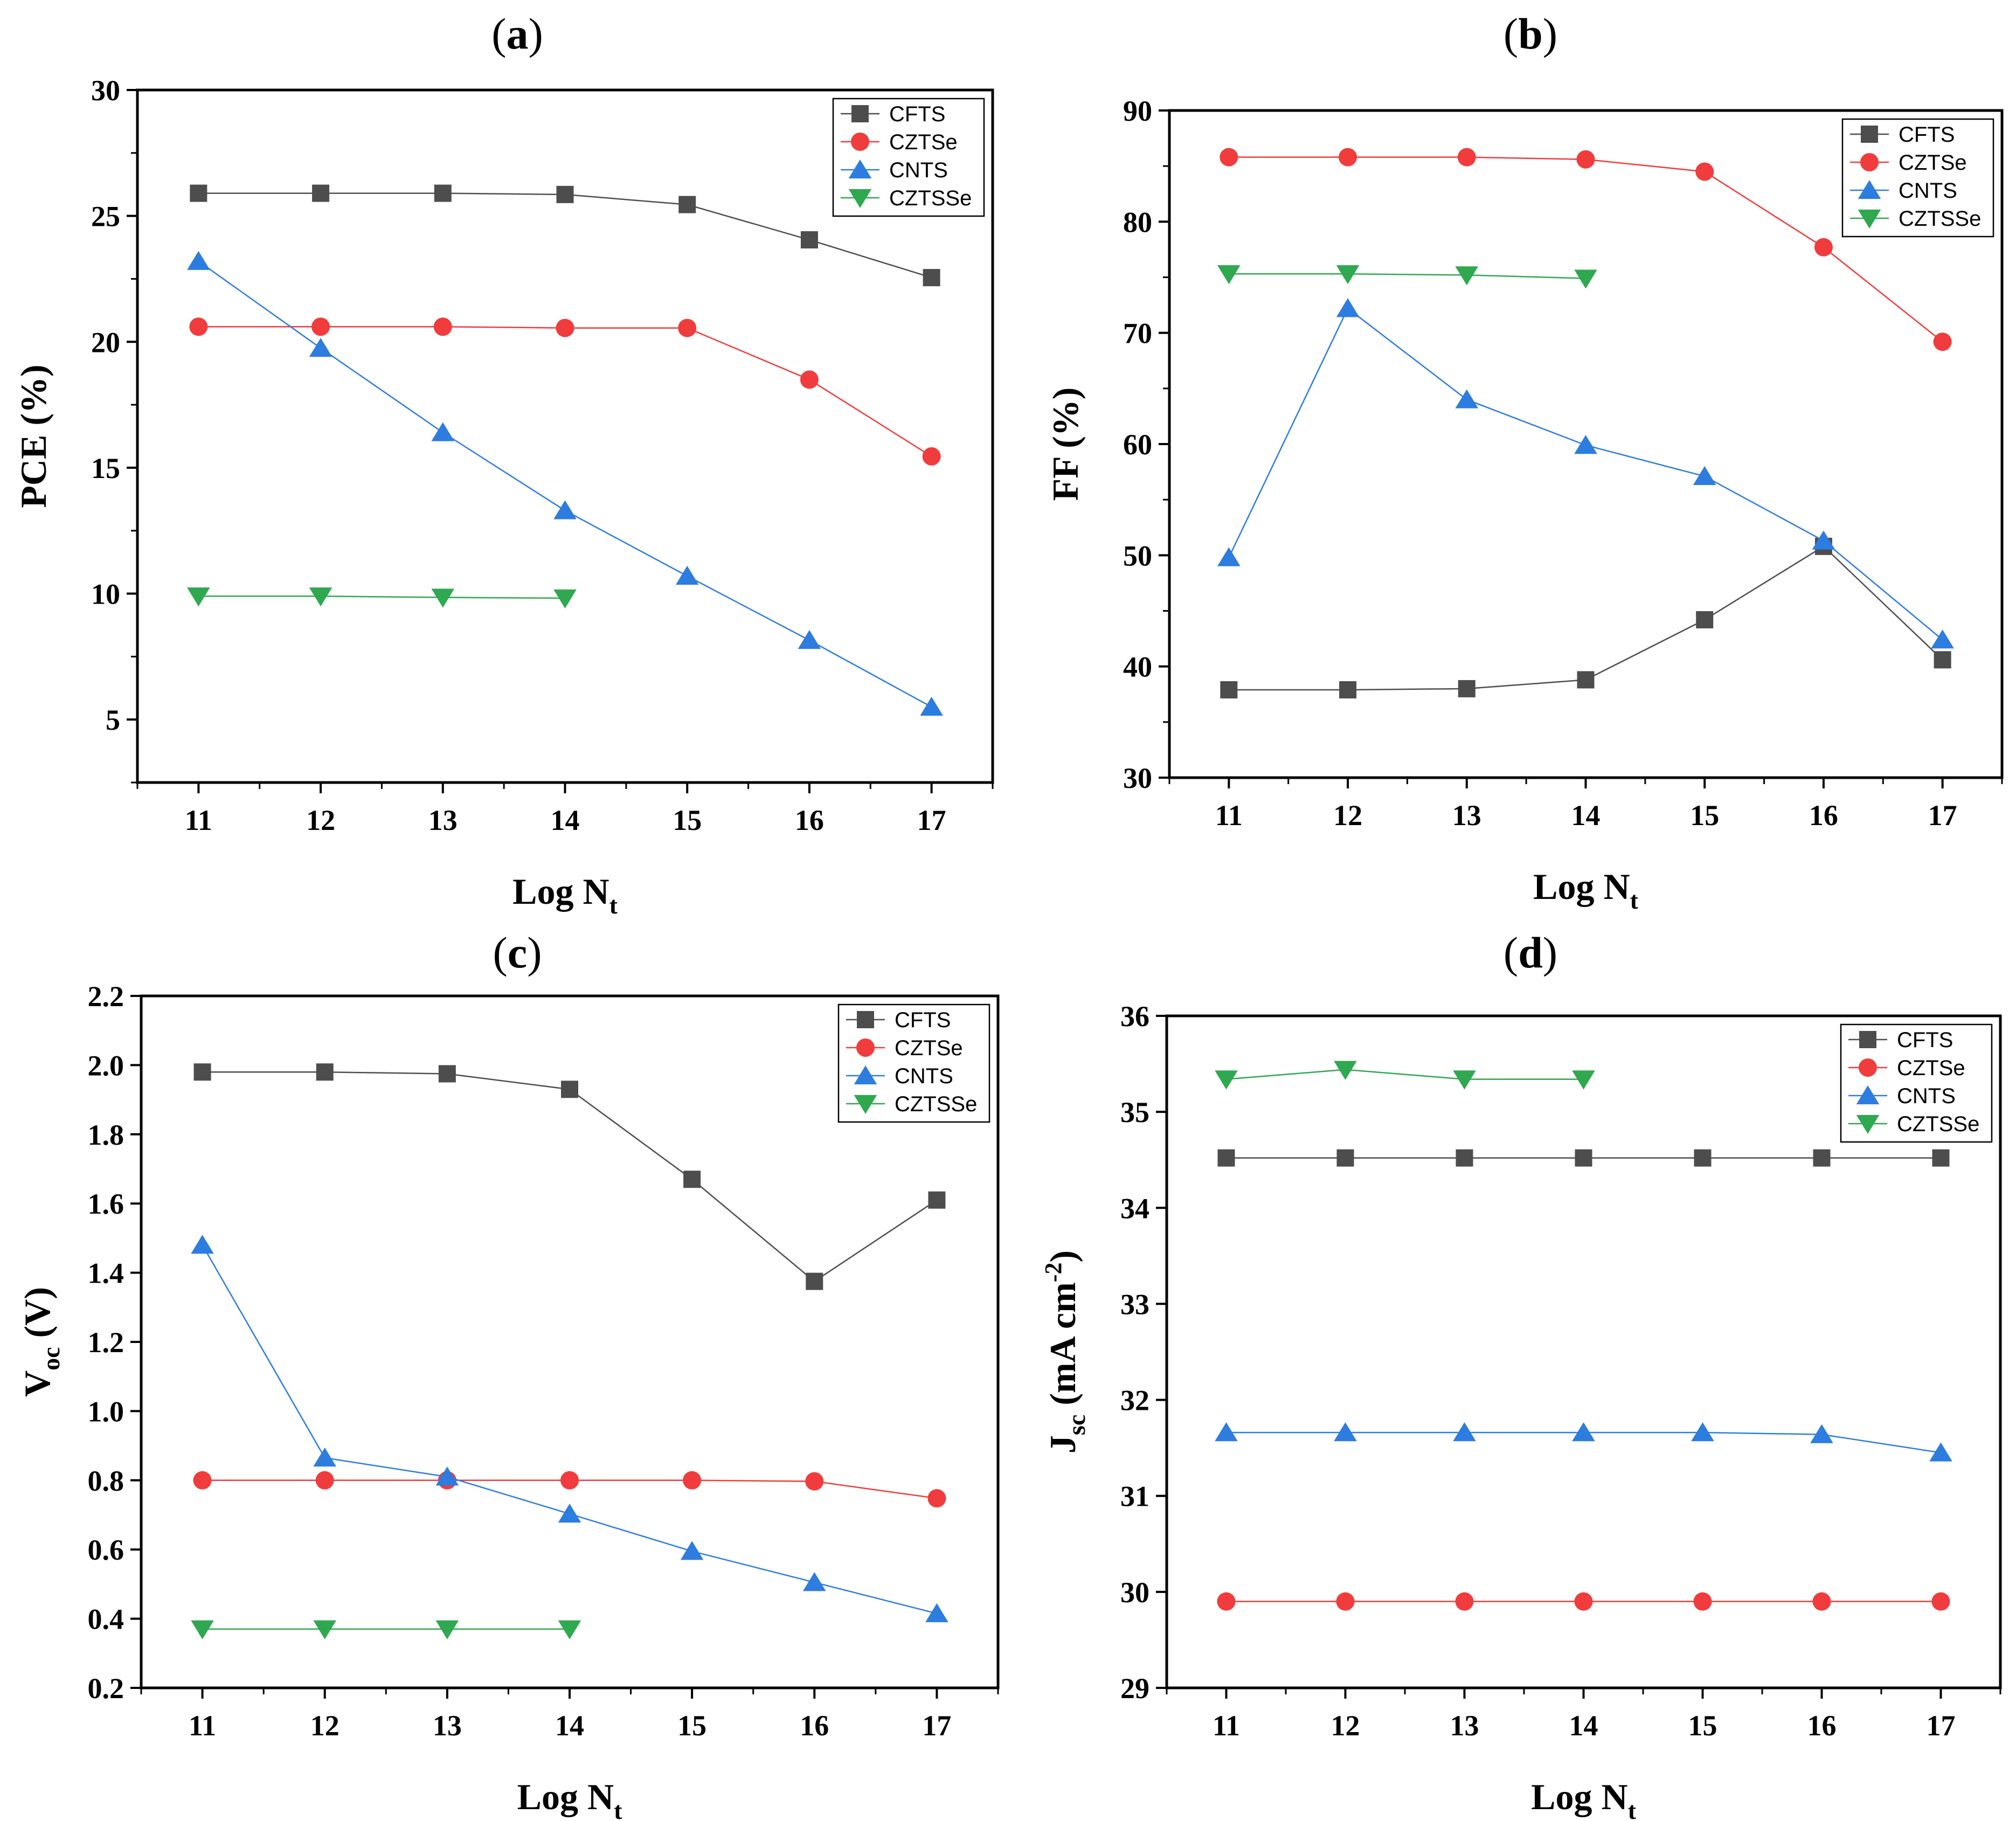 The height and width of the screenshot is (1821, 2016). Describe the element at coordinates (1134, 1112) in the screenshot. I see `y-tick-label: 35` at that location.